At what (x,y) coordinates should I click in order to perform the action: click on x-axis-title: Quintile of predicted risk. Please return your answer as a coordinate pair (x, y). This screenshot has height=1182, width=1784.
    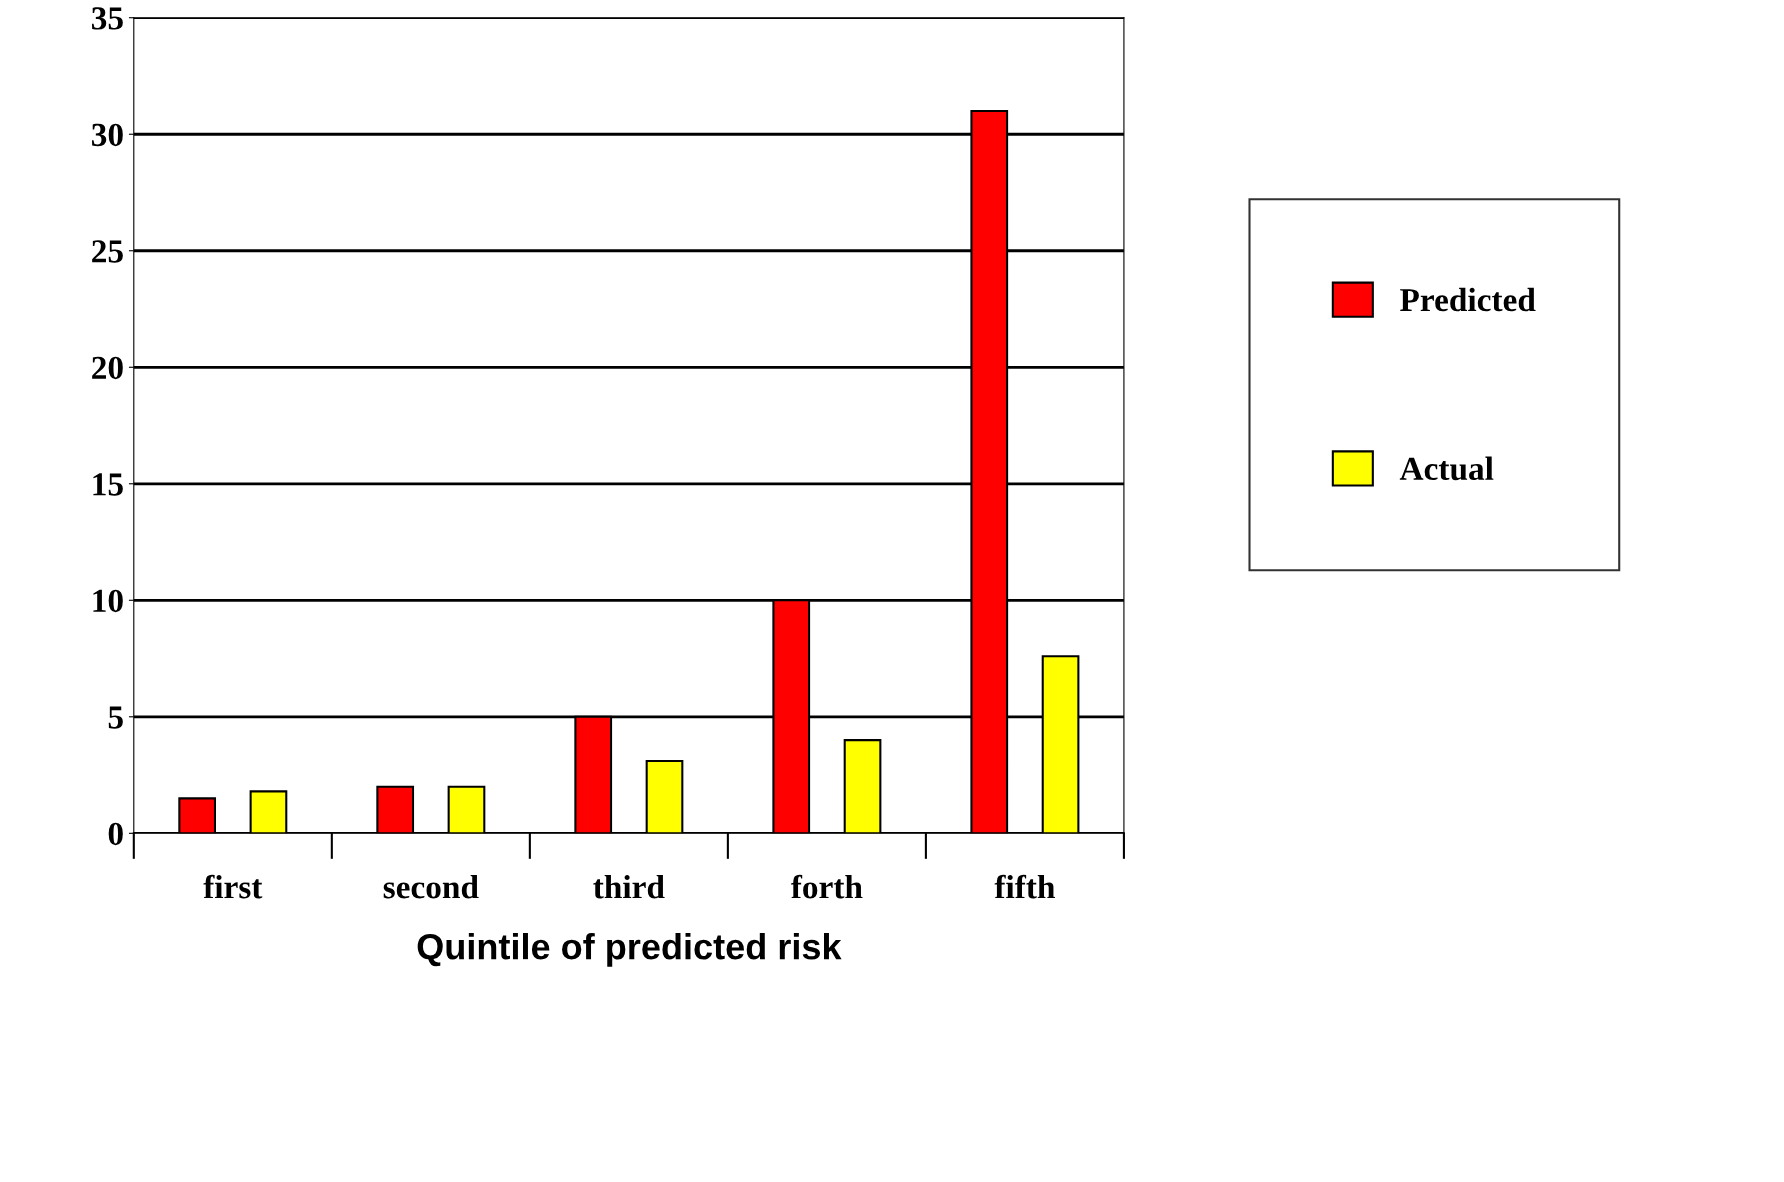
    Looking at the image, I should click on (629, 949).